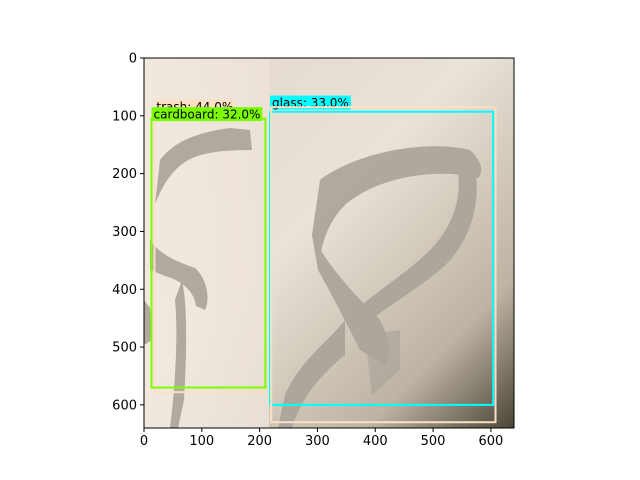  Describe the element at coordinates (201, 441) in the screenshot. I see `x-tick-label: 100` at that location.